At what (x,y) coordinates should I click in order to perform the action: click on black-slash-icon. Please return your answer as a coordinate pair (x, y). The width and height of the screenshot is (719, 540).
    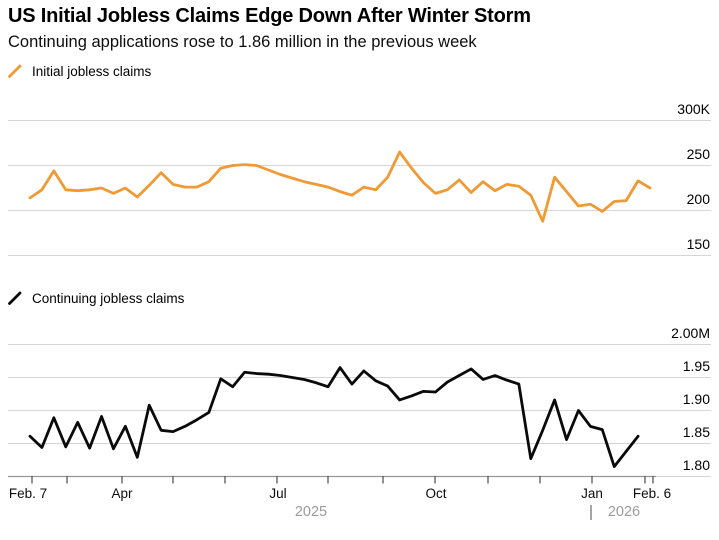
    Looking at the image, I should click on (15, 298).